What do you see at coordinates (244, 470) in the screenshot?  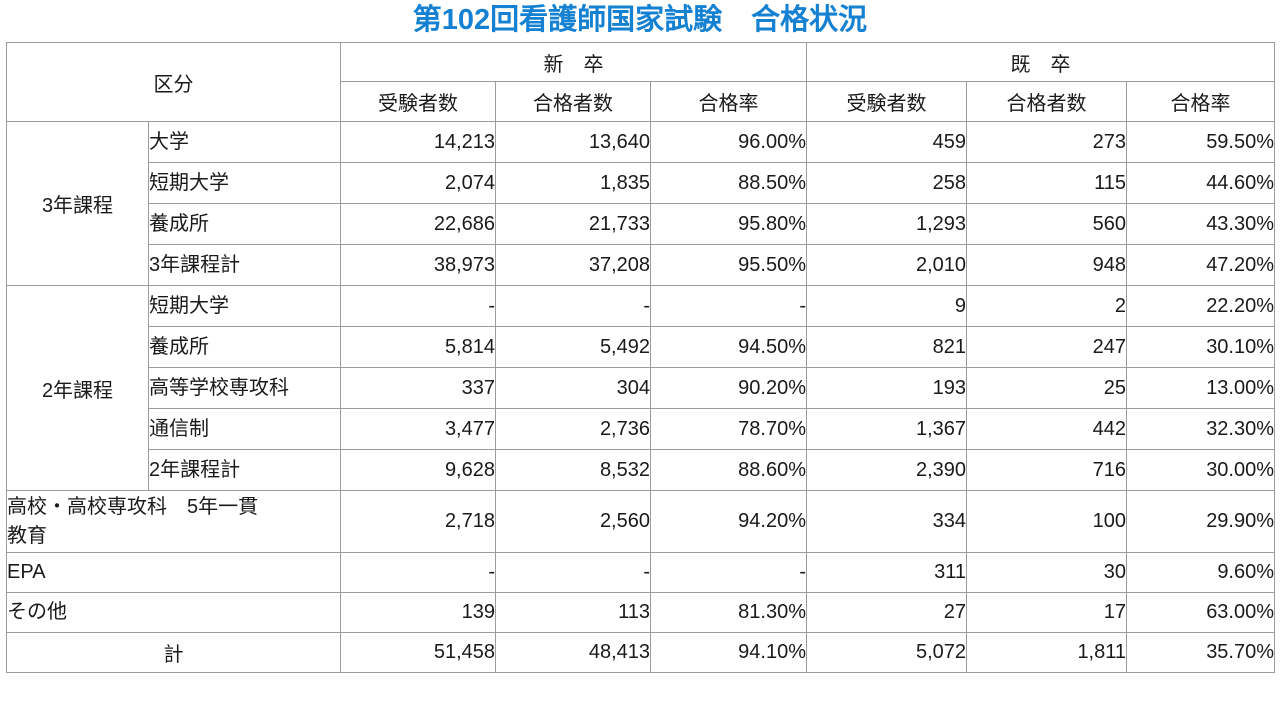 I see `category-cell: 2年課程計` at bounding box center [244, 470].